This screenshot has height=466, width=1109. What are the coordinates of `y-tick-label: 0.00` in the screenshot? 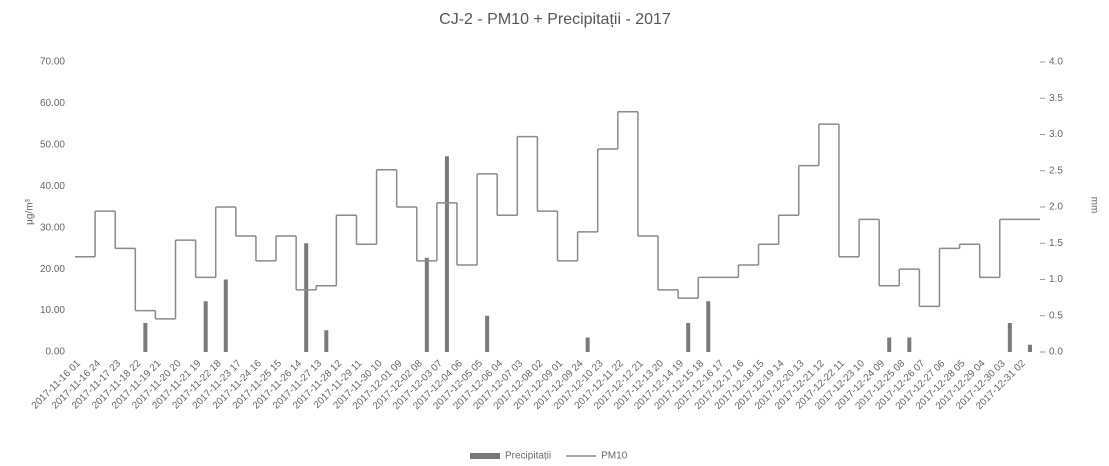 It's located at (56, 352).